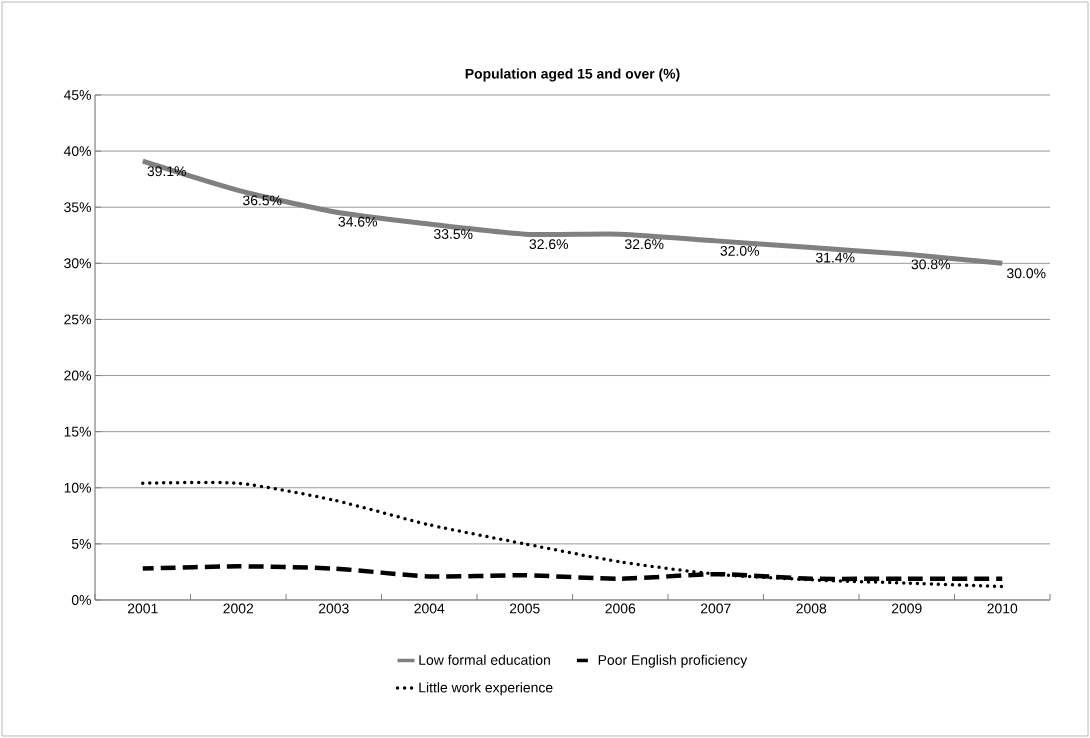  Describe the element at coordinates (77, 95) in the screenshot. I see `y-tick-label: 45%` at that location.